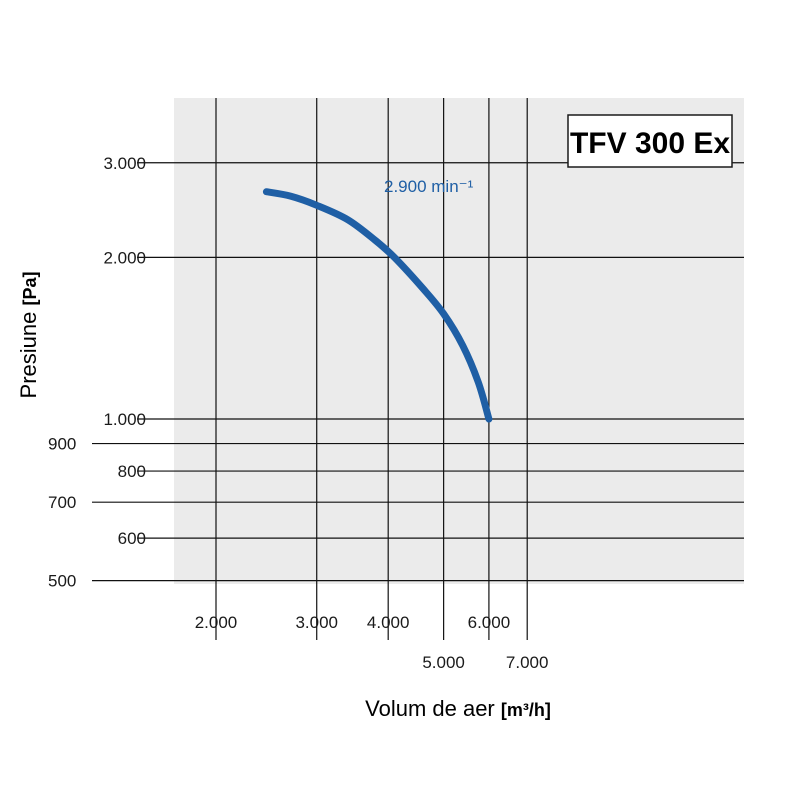 The height and width of the screenshot is (800, 800). What do you see at coordinates (429, 186) in the screenshot?
I see `series-label: 2.900 min⁻¹` at bounding box center [429, 186].